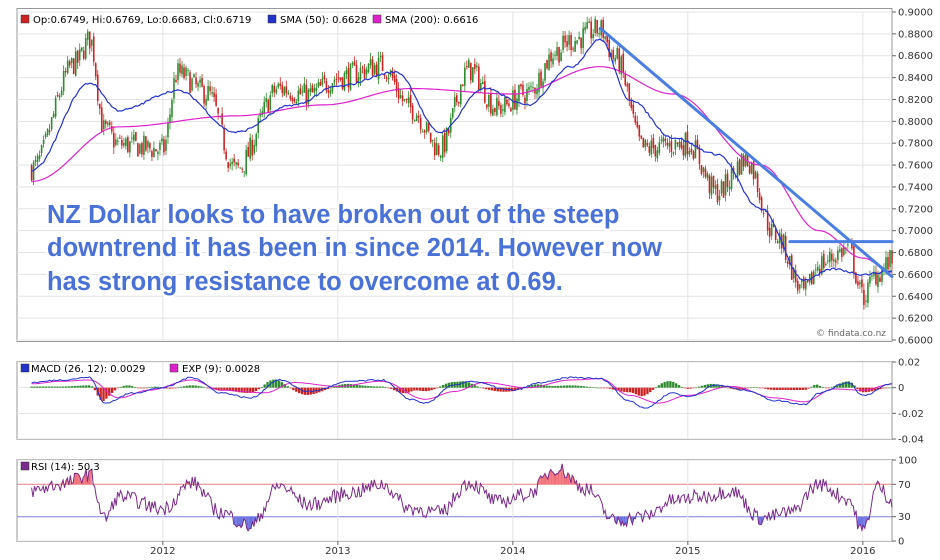 This screenshot has width=940, height=560. I want to click on legend-rsi: RSI (14): 50.3, so click(65, 467).